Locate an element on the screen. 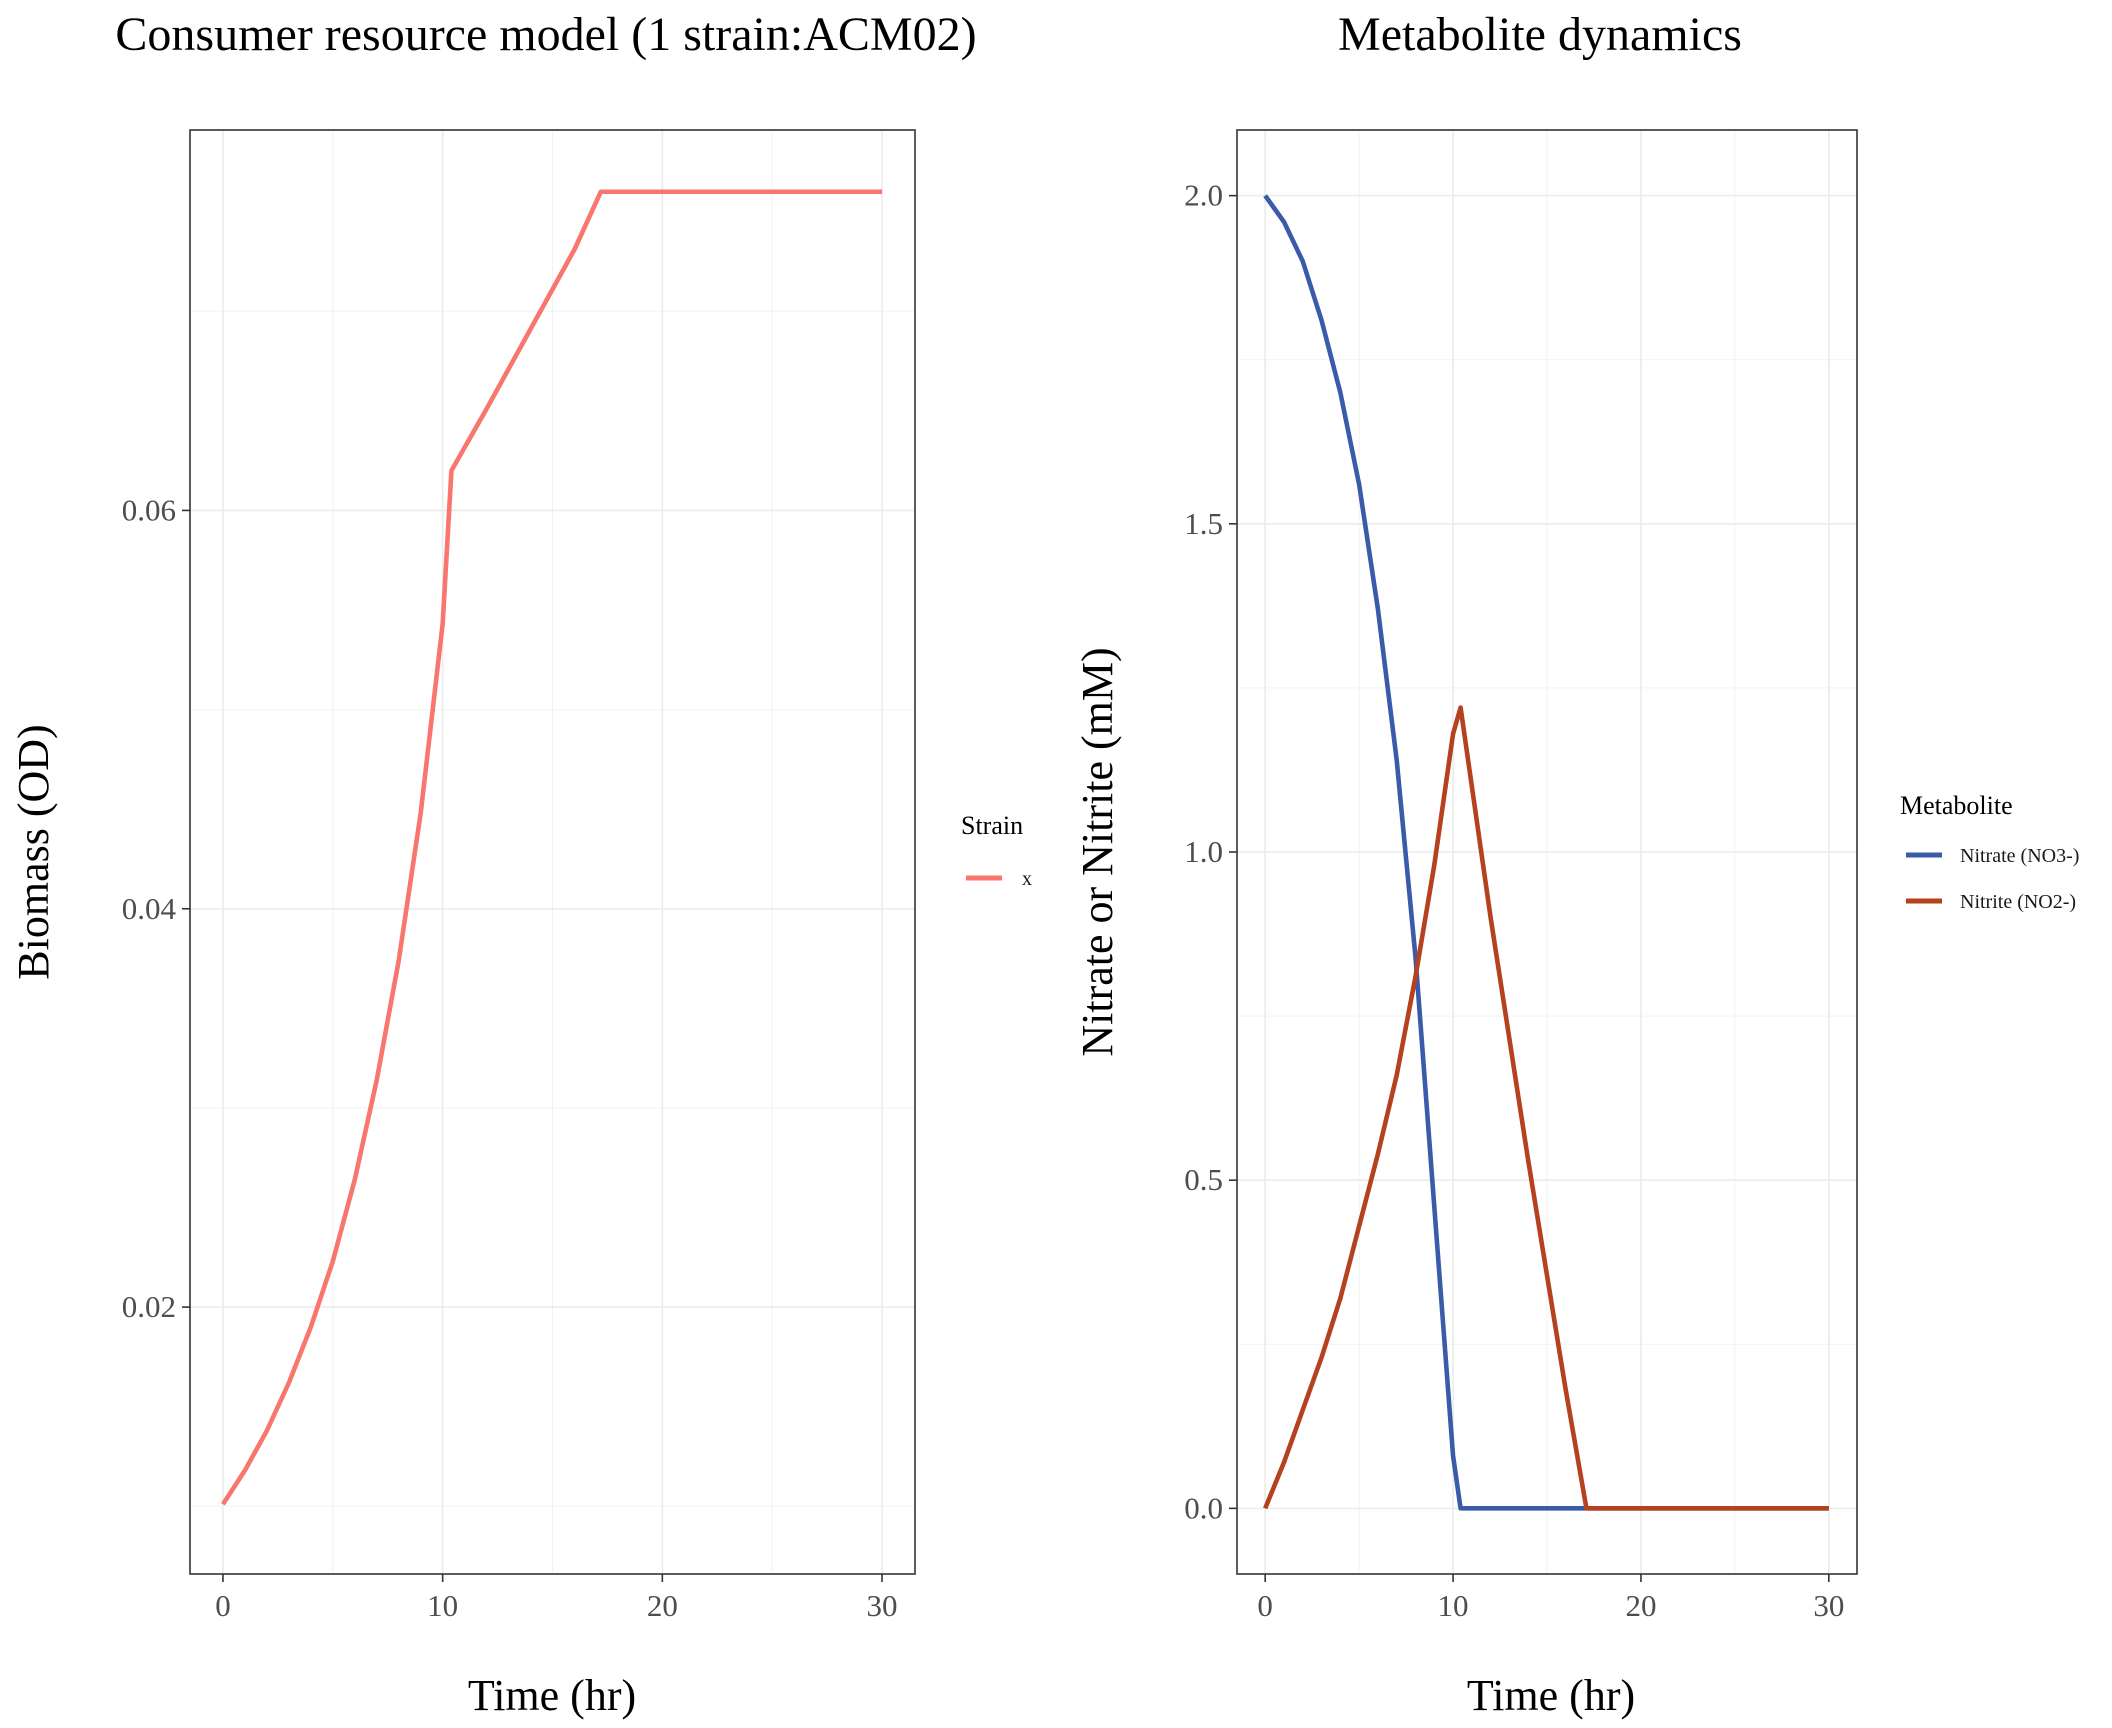 The width and height of the screenshot is (2112, 1728). metabolite-y-tick-label-4: 2.0 is located at coordinates (1203, 195).